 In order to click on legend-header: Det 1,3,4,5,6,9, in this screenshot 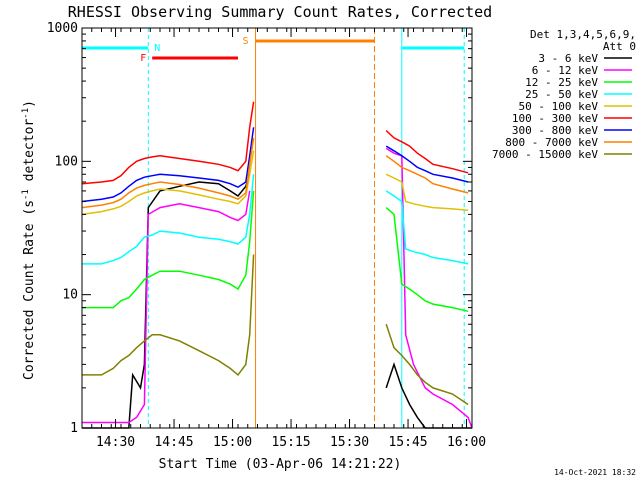, I will do `click(583, 34)`.